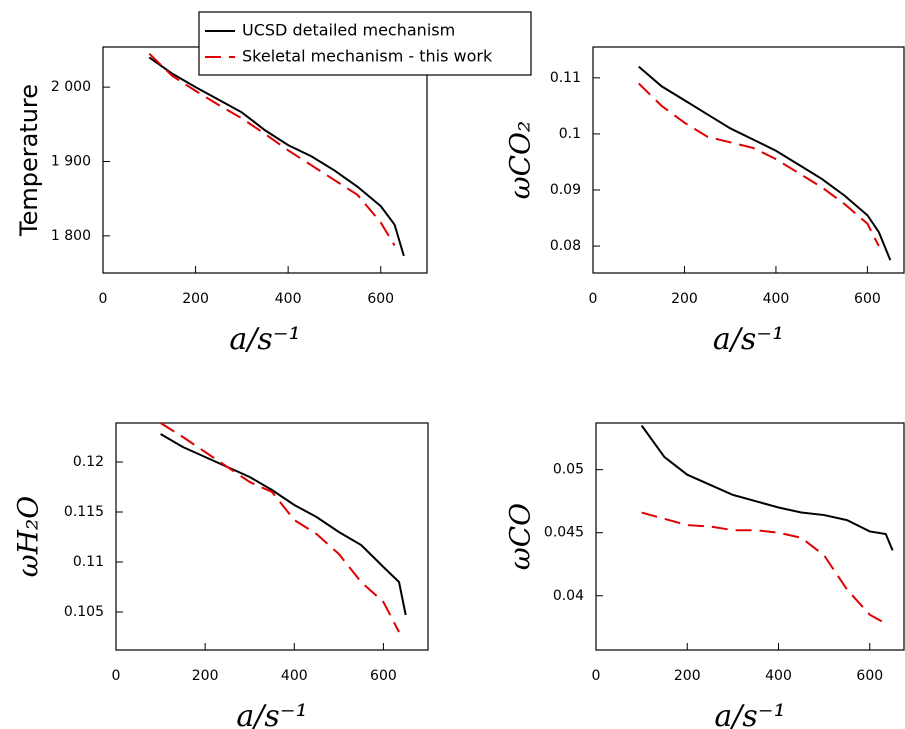 This screenshot has width=905, height=729. I want to click on y-tick-label: 0.05, so click(568, 470).